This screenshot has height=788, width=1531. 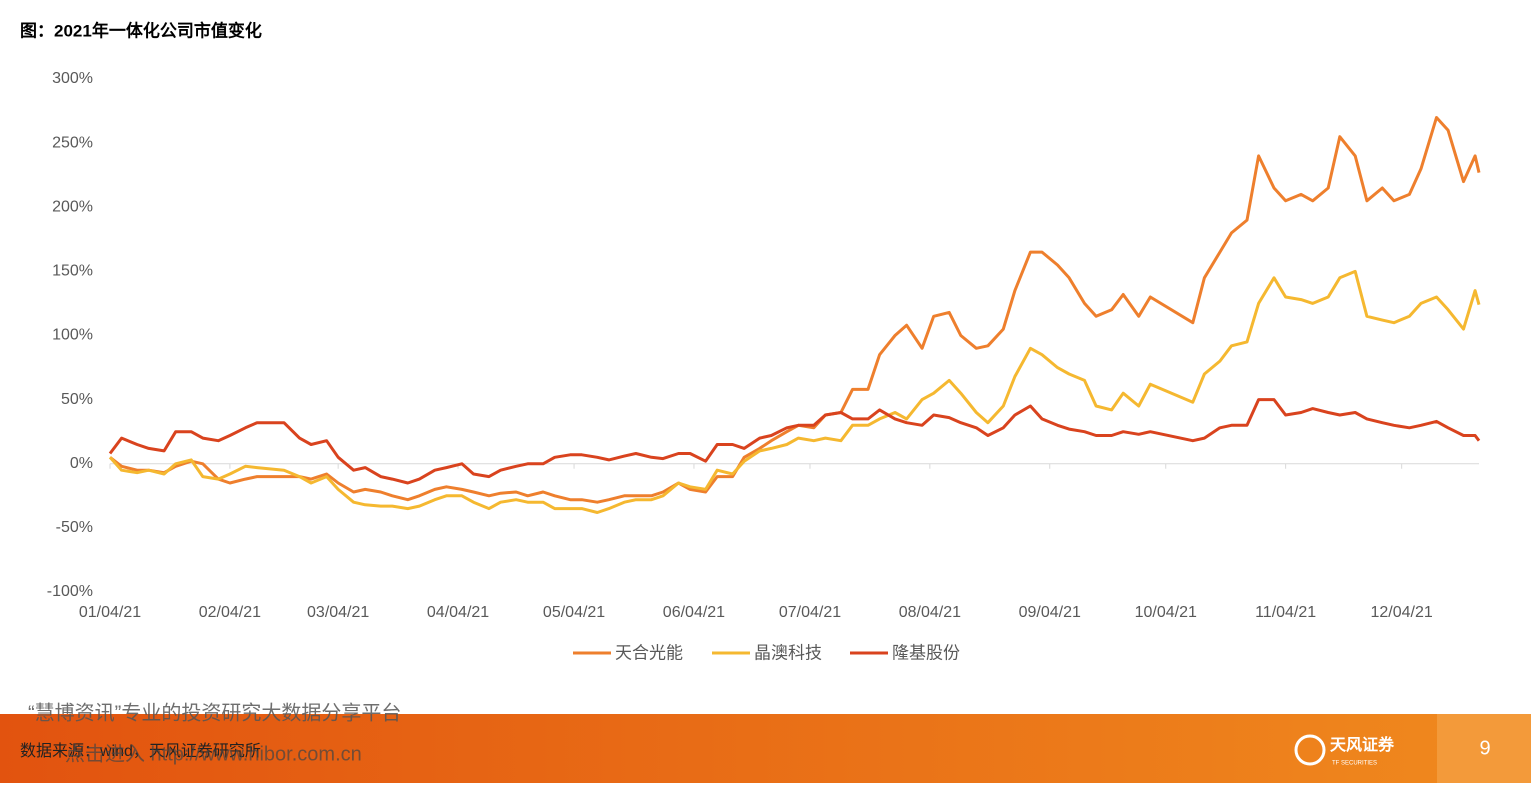 What do you see at coordinates (765, 748) in the screenshot?
I see `footer-band` at bounding box center [765, 748].